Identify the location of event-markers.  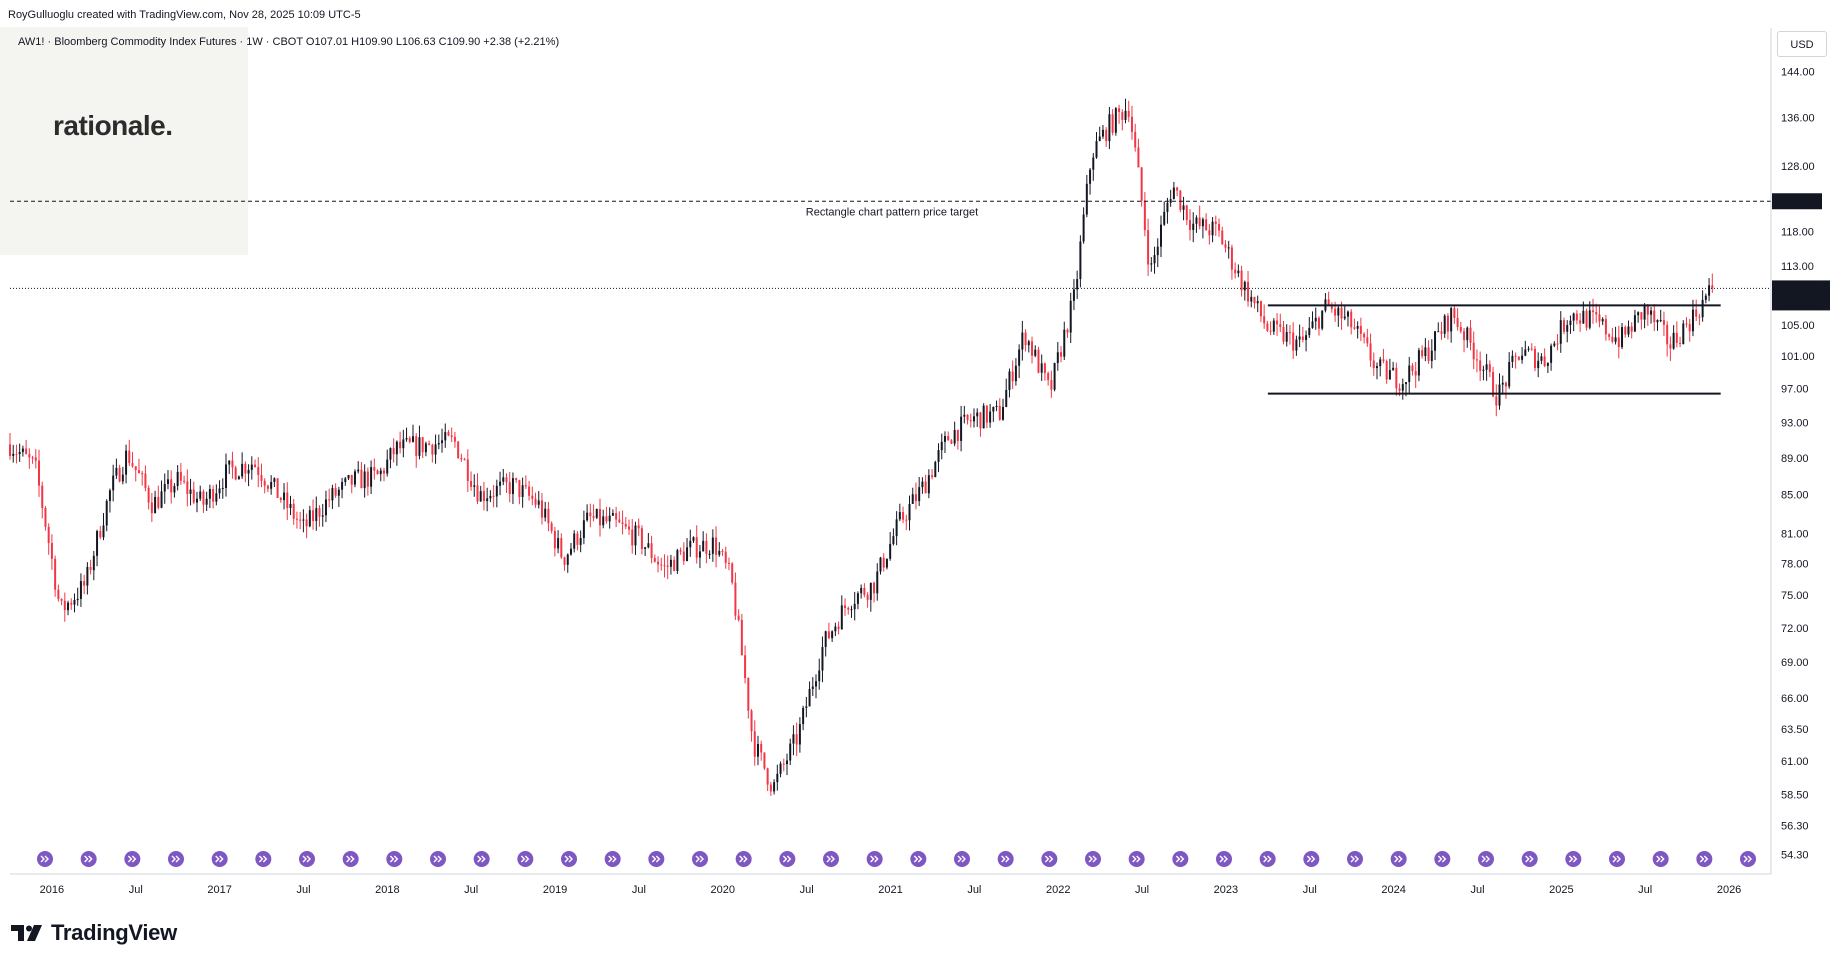
(896, 859).